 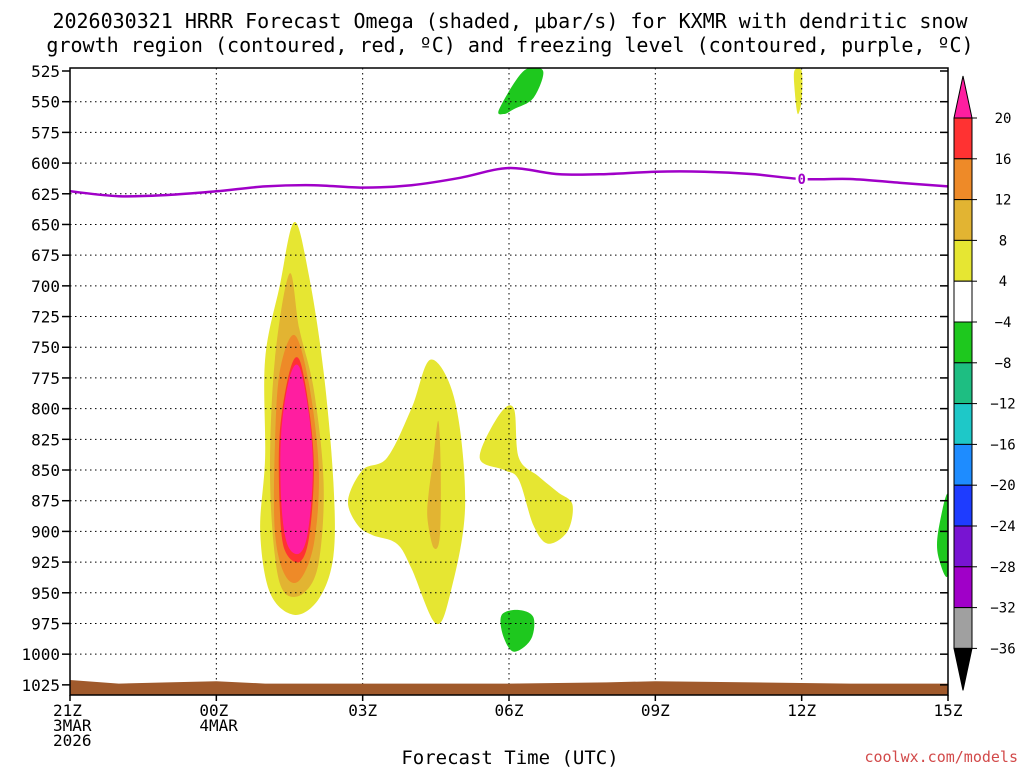 What do you see at coordinates (45, 531) in the screenshot?
I see `y-tick-label-900: 900` at bounding box center [45, 531].